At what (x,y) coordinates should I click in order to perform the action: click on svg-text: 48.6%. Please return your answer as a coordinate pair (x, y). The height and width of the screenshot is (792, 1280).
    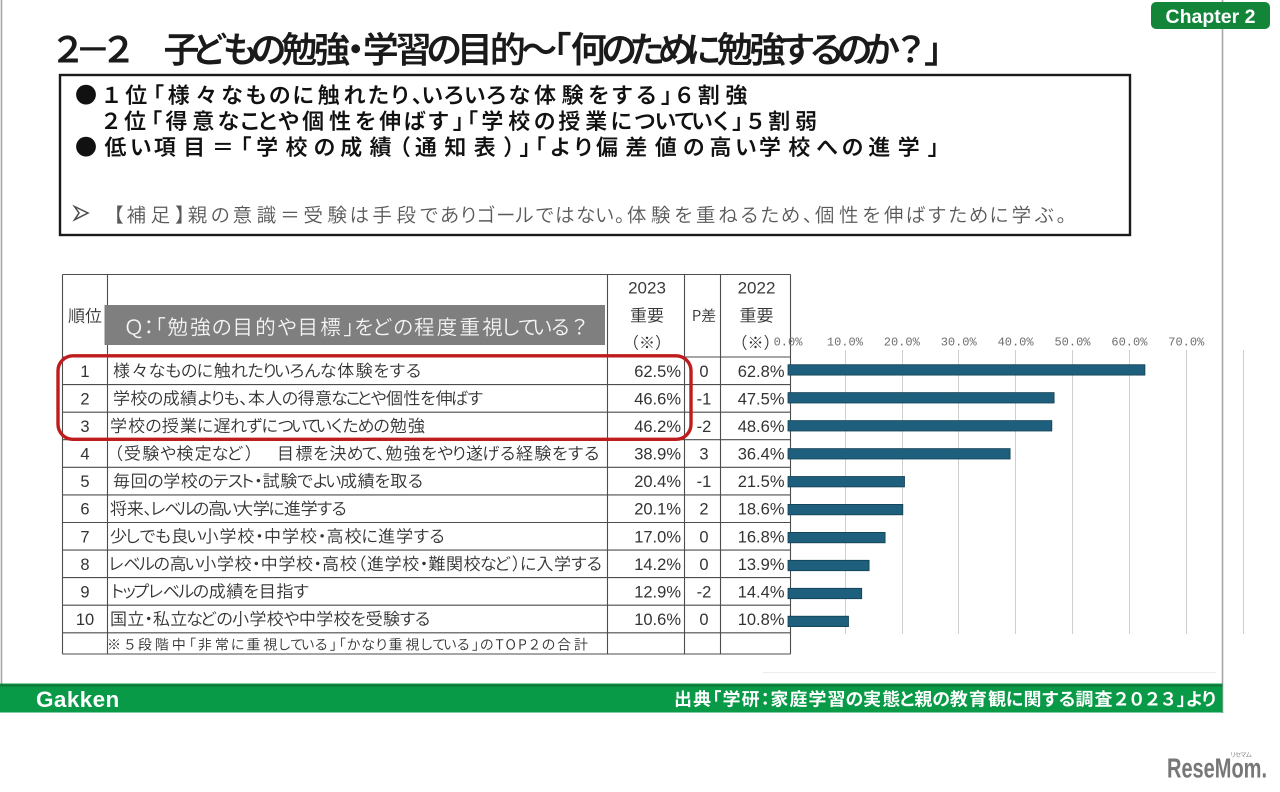
    Looking at the image, I should click on (761, 427).